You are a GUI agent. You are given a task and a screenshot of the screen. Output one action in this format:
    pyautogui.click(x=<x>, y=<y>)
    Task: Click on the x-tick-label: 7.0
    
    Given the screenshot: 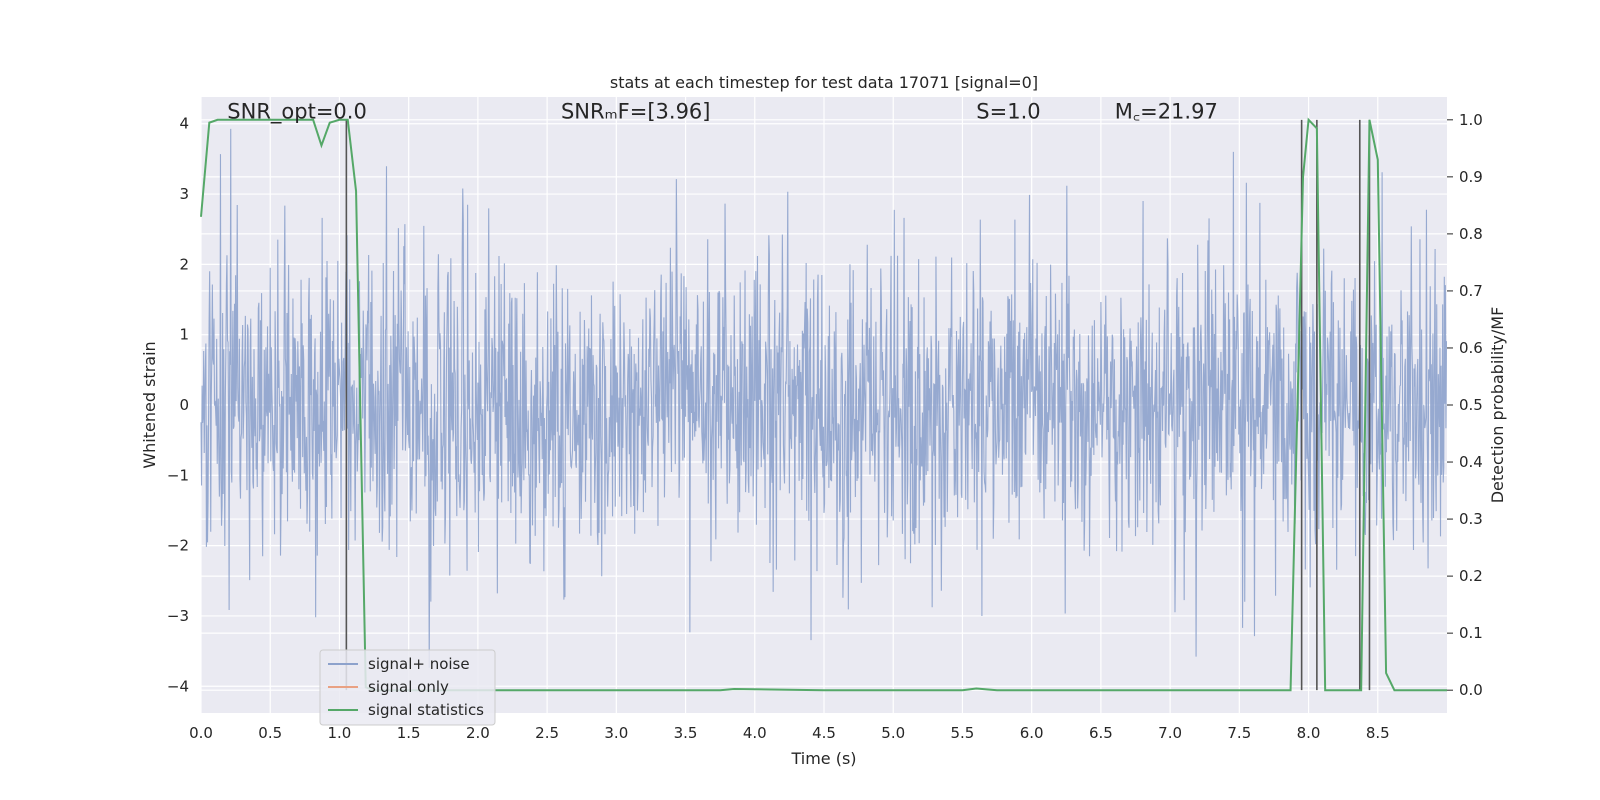 What is the action you would take?
    pyautogui.click(x=1170, y=733)
    